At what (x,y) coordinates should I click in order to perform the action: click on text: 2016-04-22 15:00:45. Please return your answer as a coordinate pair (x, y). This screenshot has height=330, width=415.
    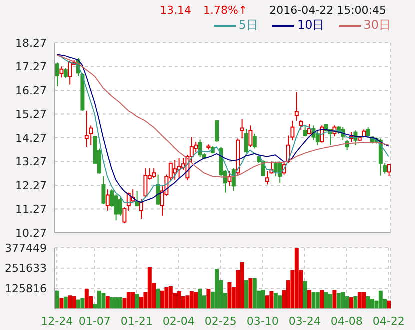
    Looking at the image, I should click on (328, 10).